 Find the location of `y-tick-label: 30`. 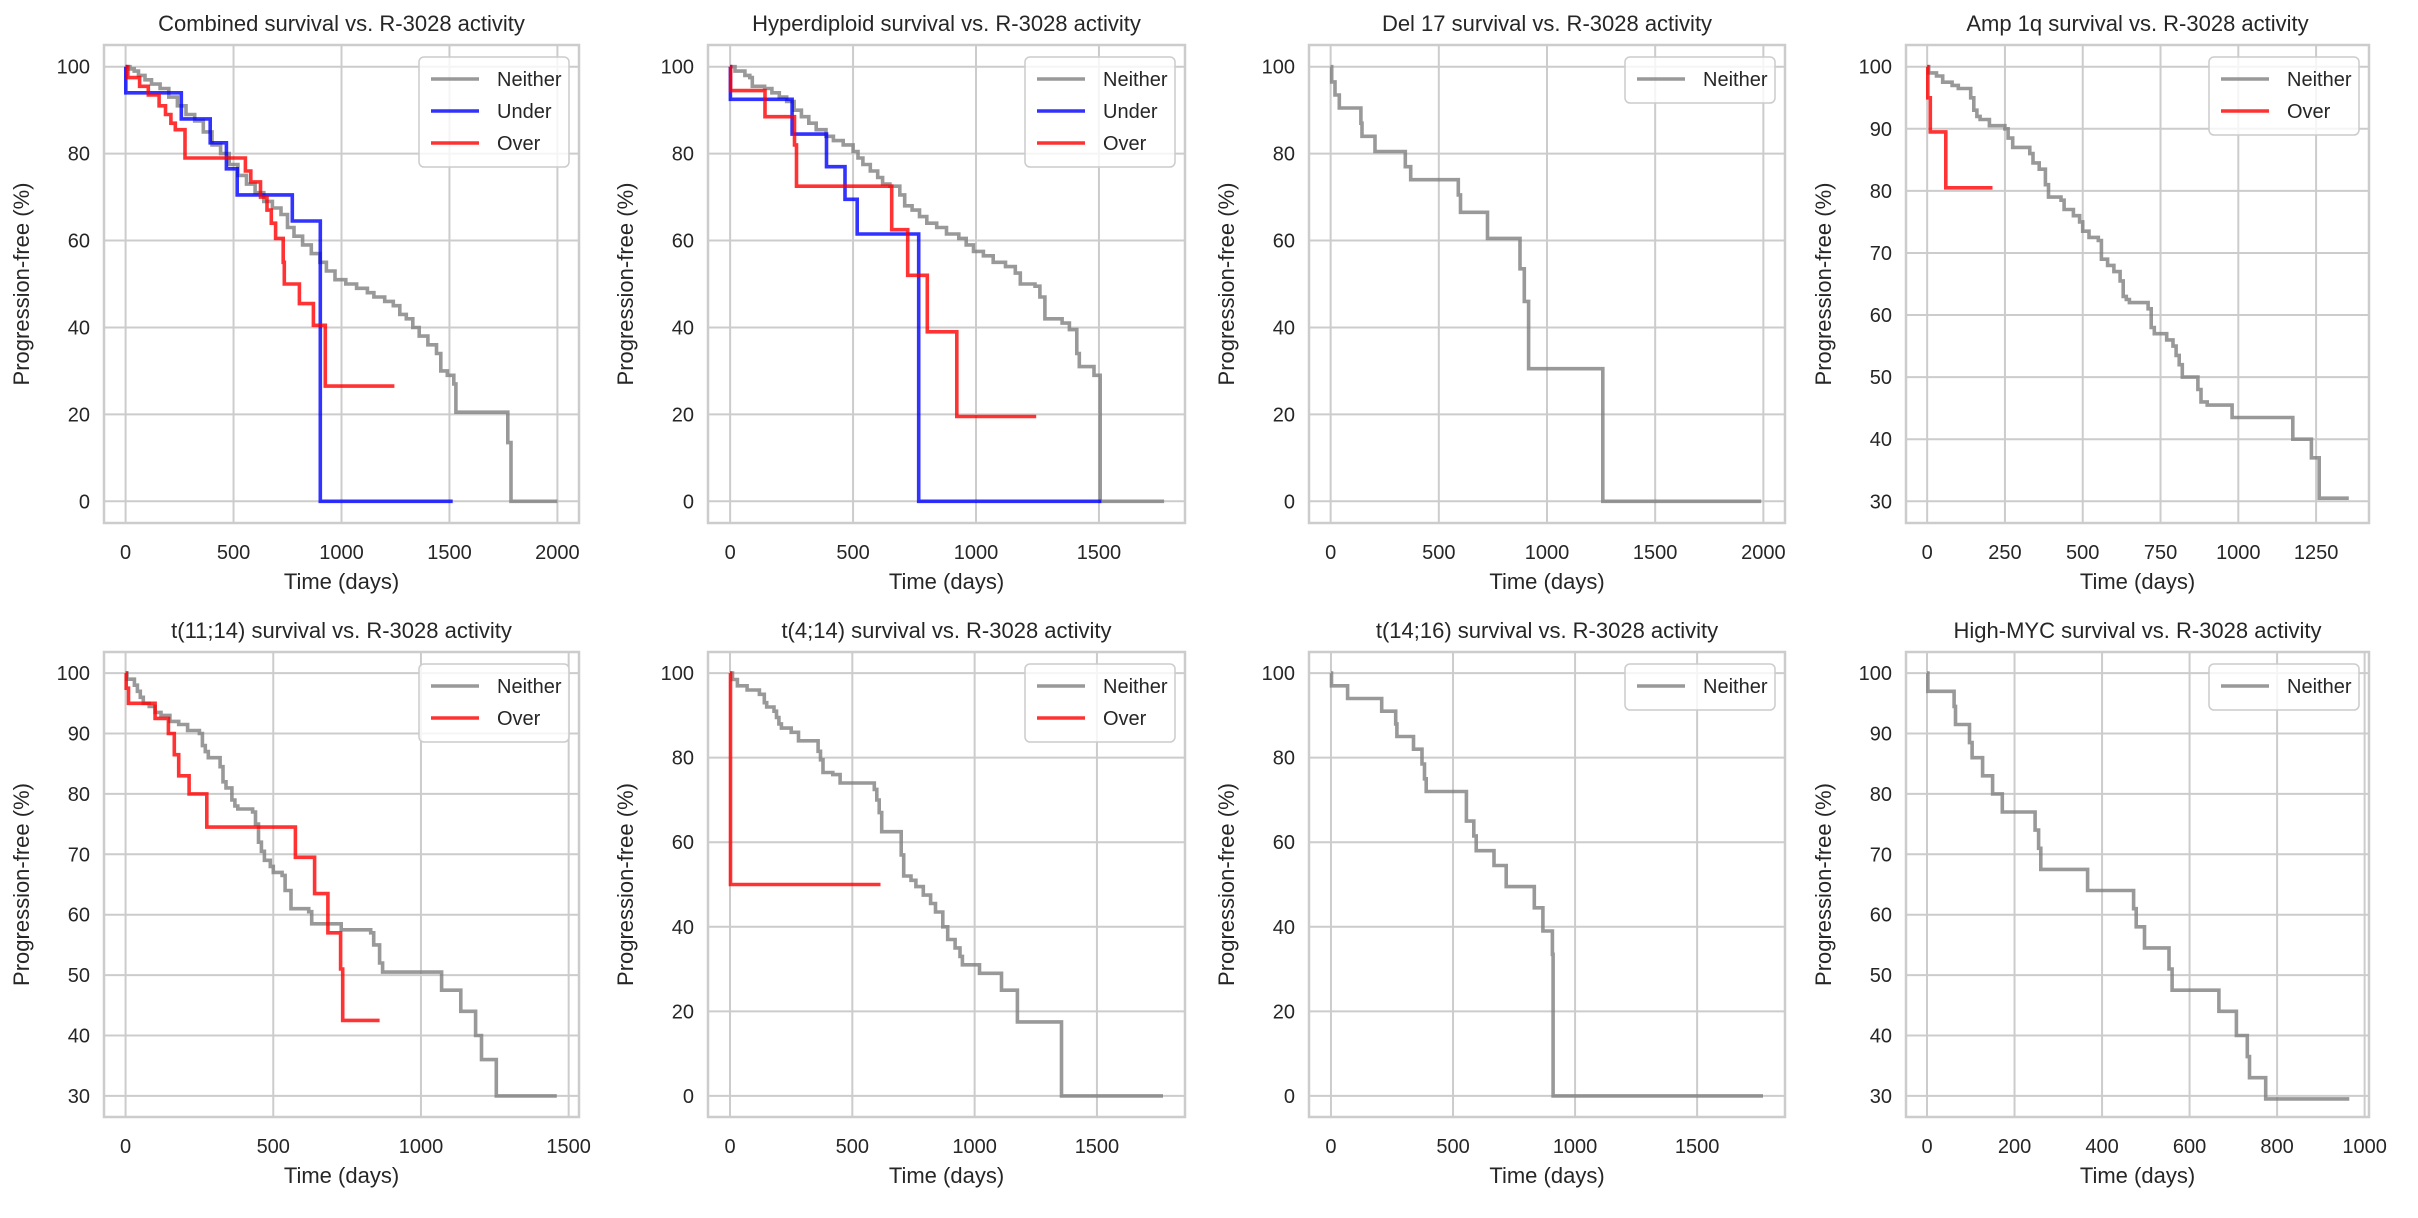

y-tick-label: 30 is located at coordinates (1881, 1097).